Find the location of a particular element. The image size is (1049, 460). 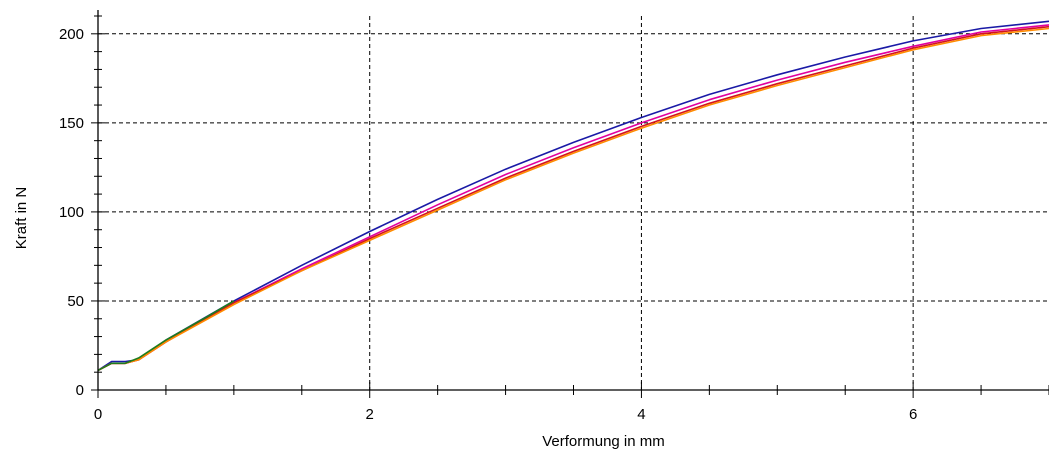

x-tick-label: 6 is located at coordinates (913, 414).